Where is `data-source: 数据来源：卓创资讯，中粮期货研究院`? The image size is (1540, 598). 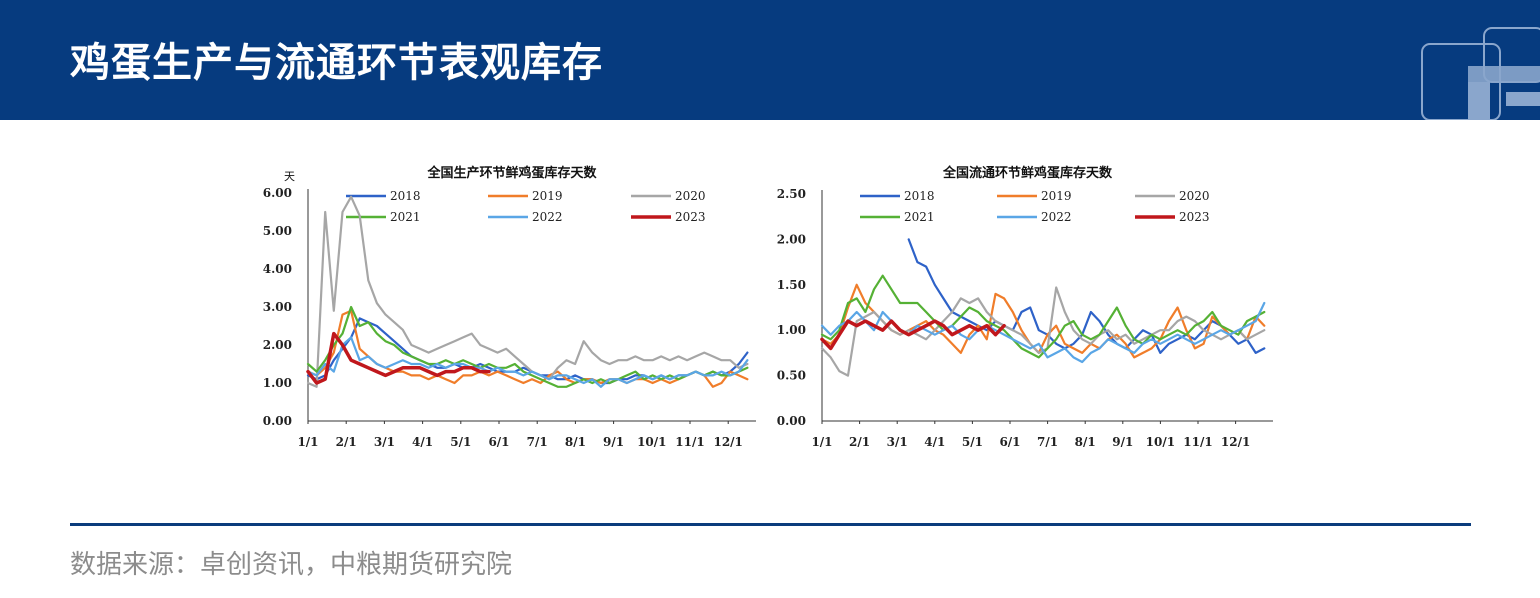 data-source: 数据来源：卓创资讯，中粮期货研究院 is located at coordinates (291, 565).